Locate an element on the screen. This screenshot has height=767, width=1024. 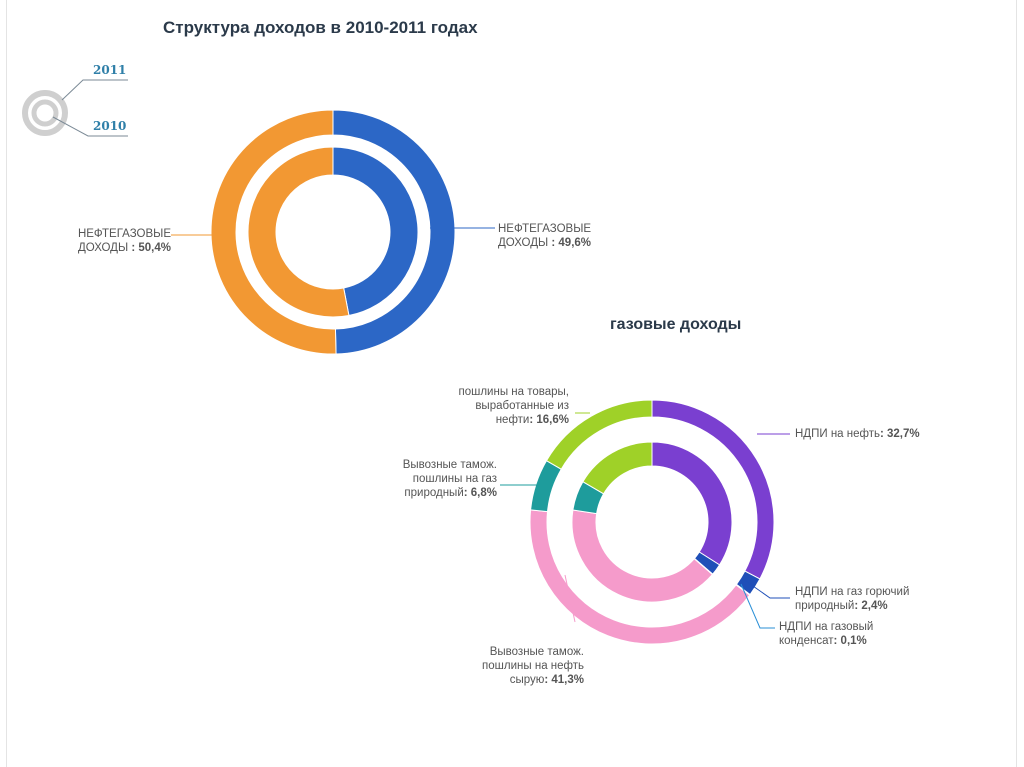
label-export-gas-line1: Вывозные тамож. is located at coordinates (449, 465).